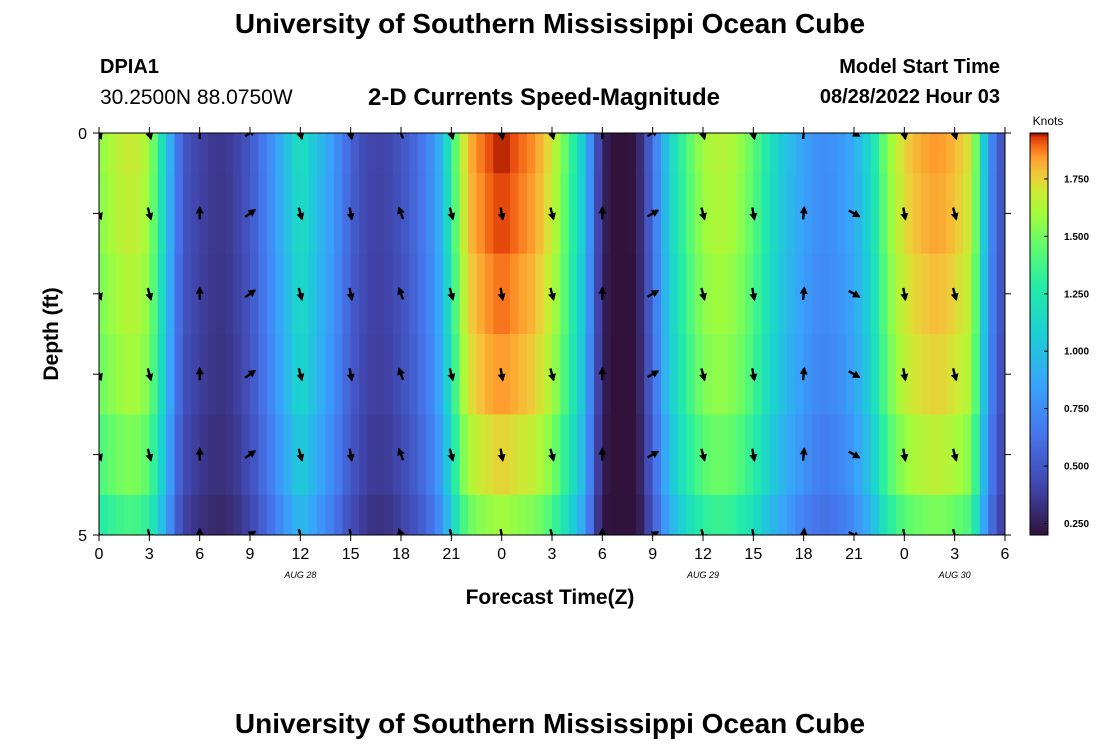 The width and height of the screenshot is (1100, 750). Describe the element at coordinates (149, 554) in the screenshot. I see `x-tick-label: 3` at that location.